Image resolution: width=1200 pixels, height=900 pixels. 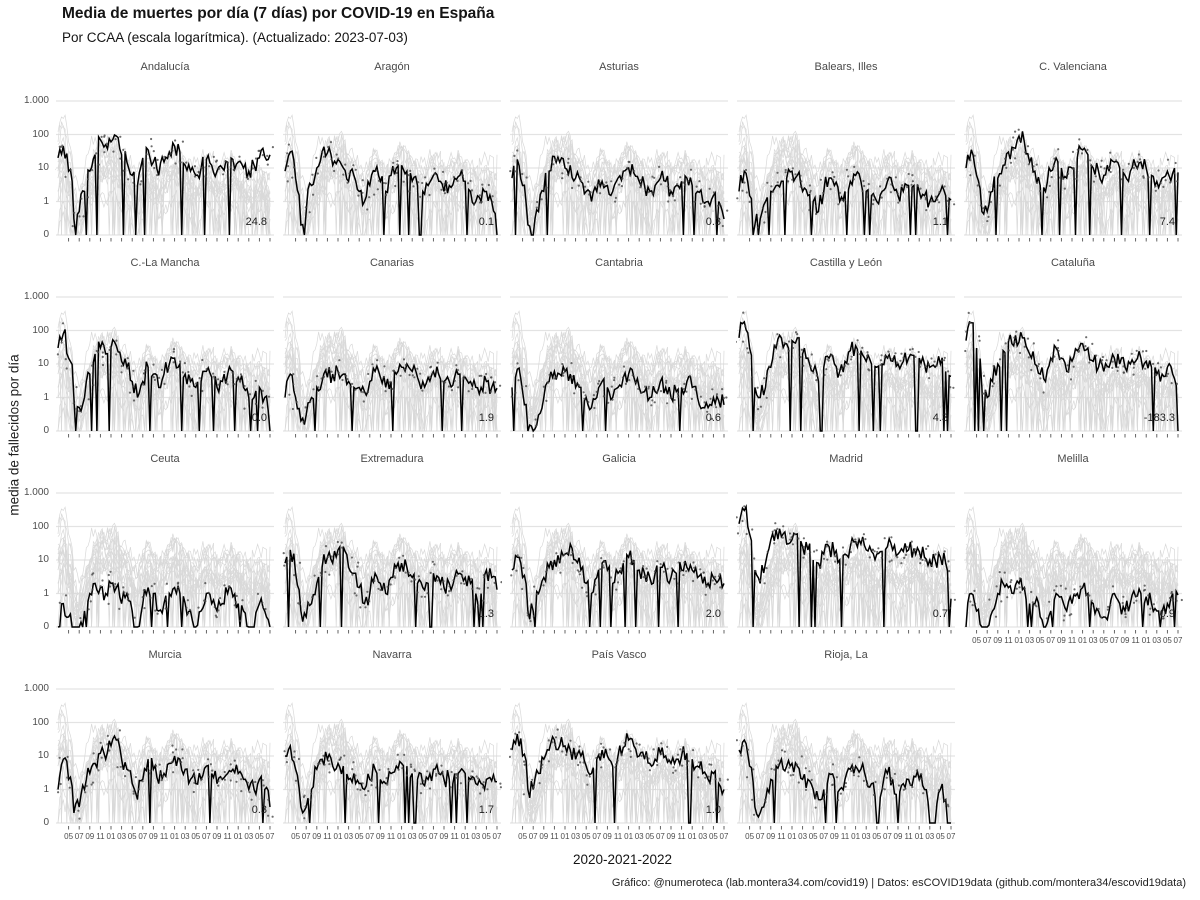 What do you see at coordinates (1072, 376) in the screenshot?
I see `series-line-catalu-a` at bounding box center [1072, 376].